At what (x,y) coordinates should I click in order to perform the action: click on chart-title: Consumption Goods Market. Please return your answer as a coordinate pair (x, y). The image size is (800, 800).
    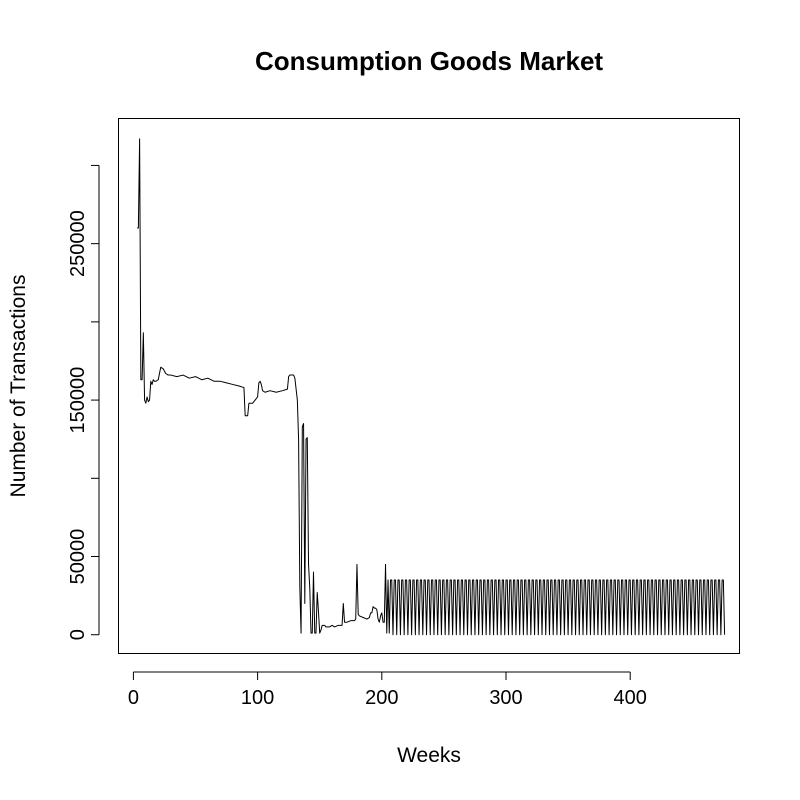
    Looking at the image, I should click on (429, 61).